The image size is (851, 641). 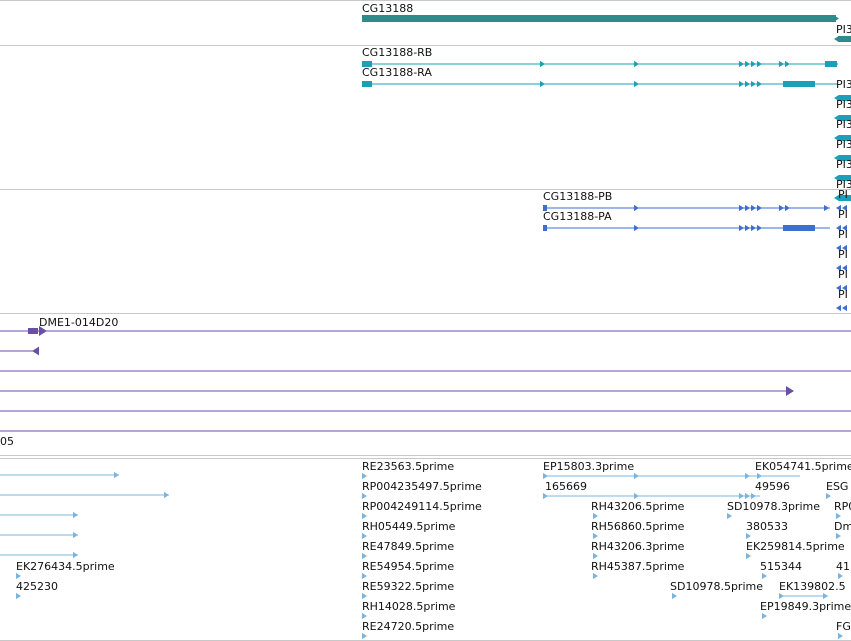 I want to click on feature-label: SD10978.5prime, so click(x=716, y=586).